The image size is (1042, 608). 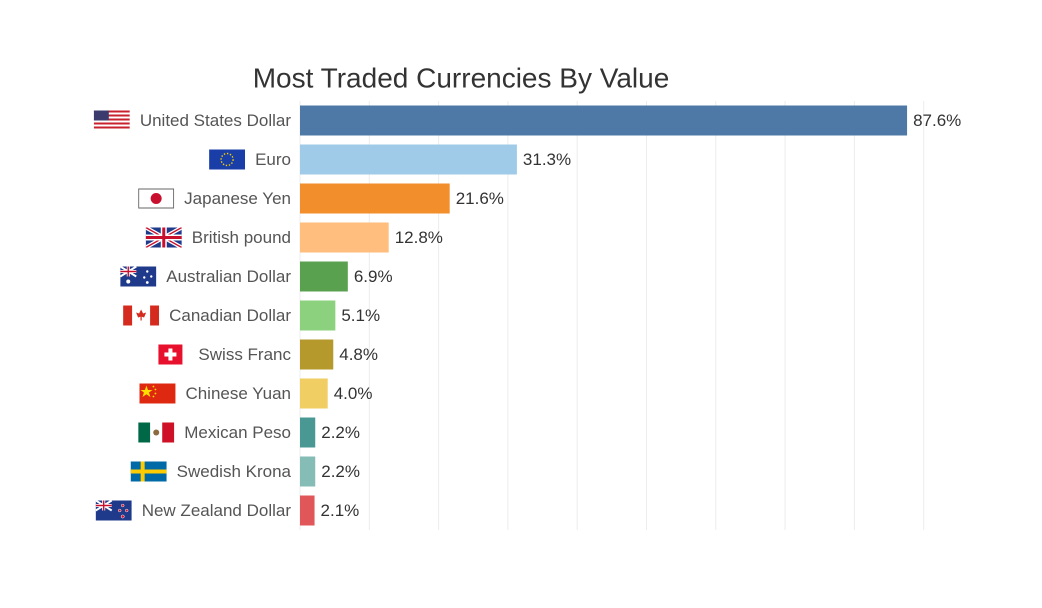 I want to click on category-label: British pound, so click(x=241, y=237).